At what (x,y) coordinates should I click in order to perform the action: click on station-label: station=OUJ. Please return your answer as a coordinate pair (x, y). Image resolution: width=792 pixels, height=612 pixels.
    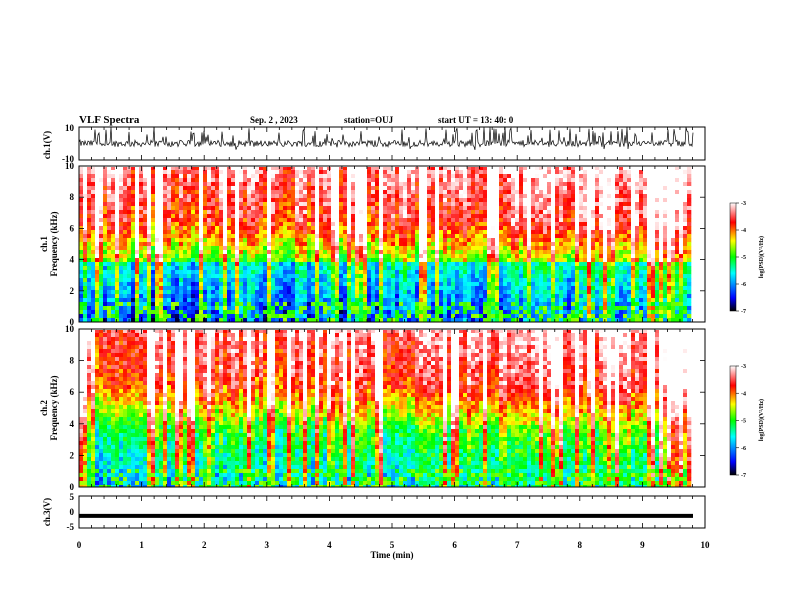
    Looking at the image, I should click on (369, 120).